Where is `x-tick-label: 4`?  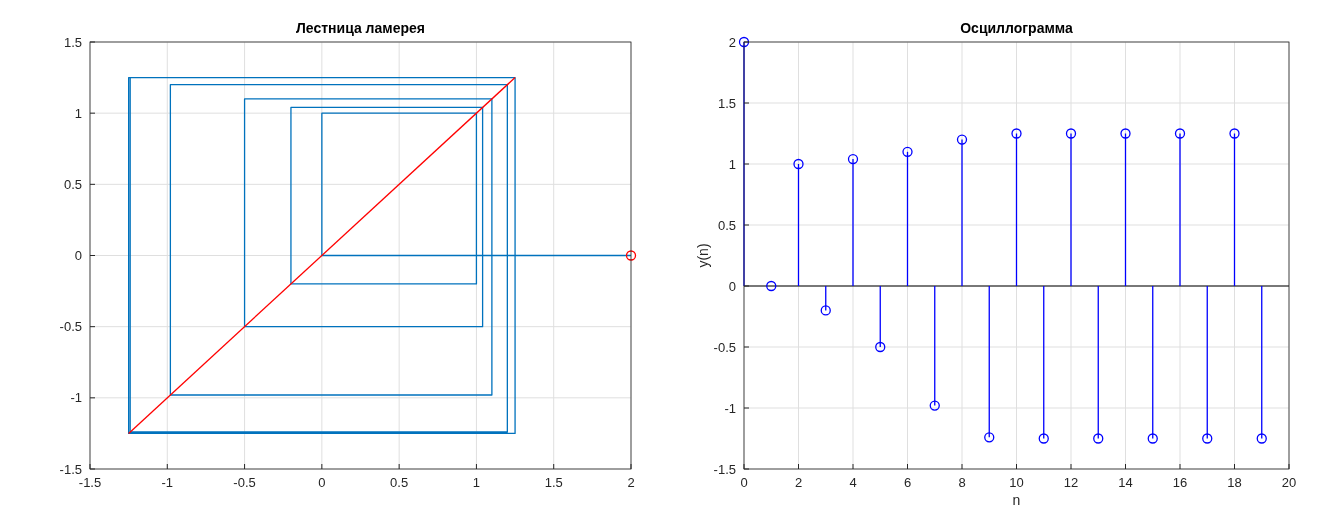 x-tick-label: 4 is located at coordinates (853, 482).